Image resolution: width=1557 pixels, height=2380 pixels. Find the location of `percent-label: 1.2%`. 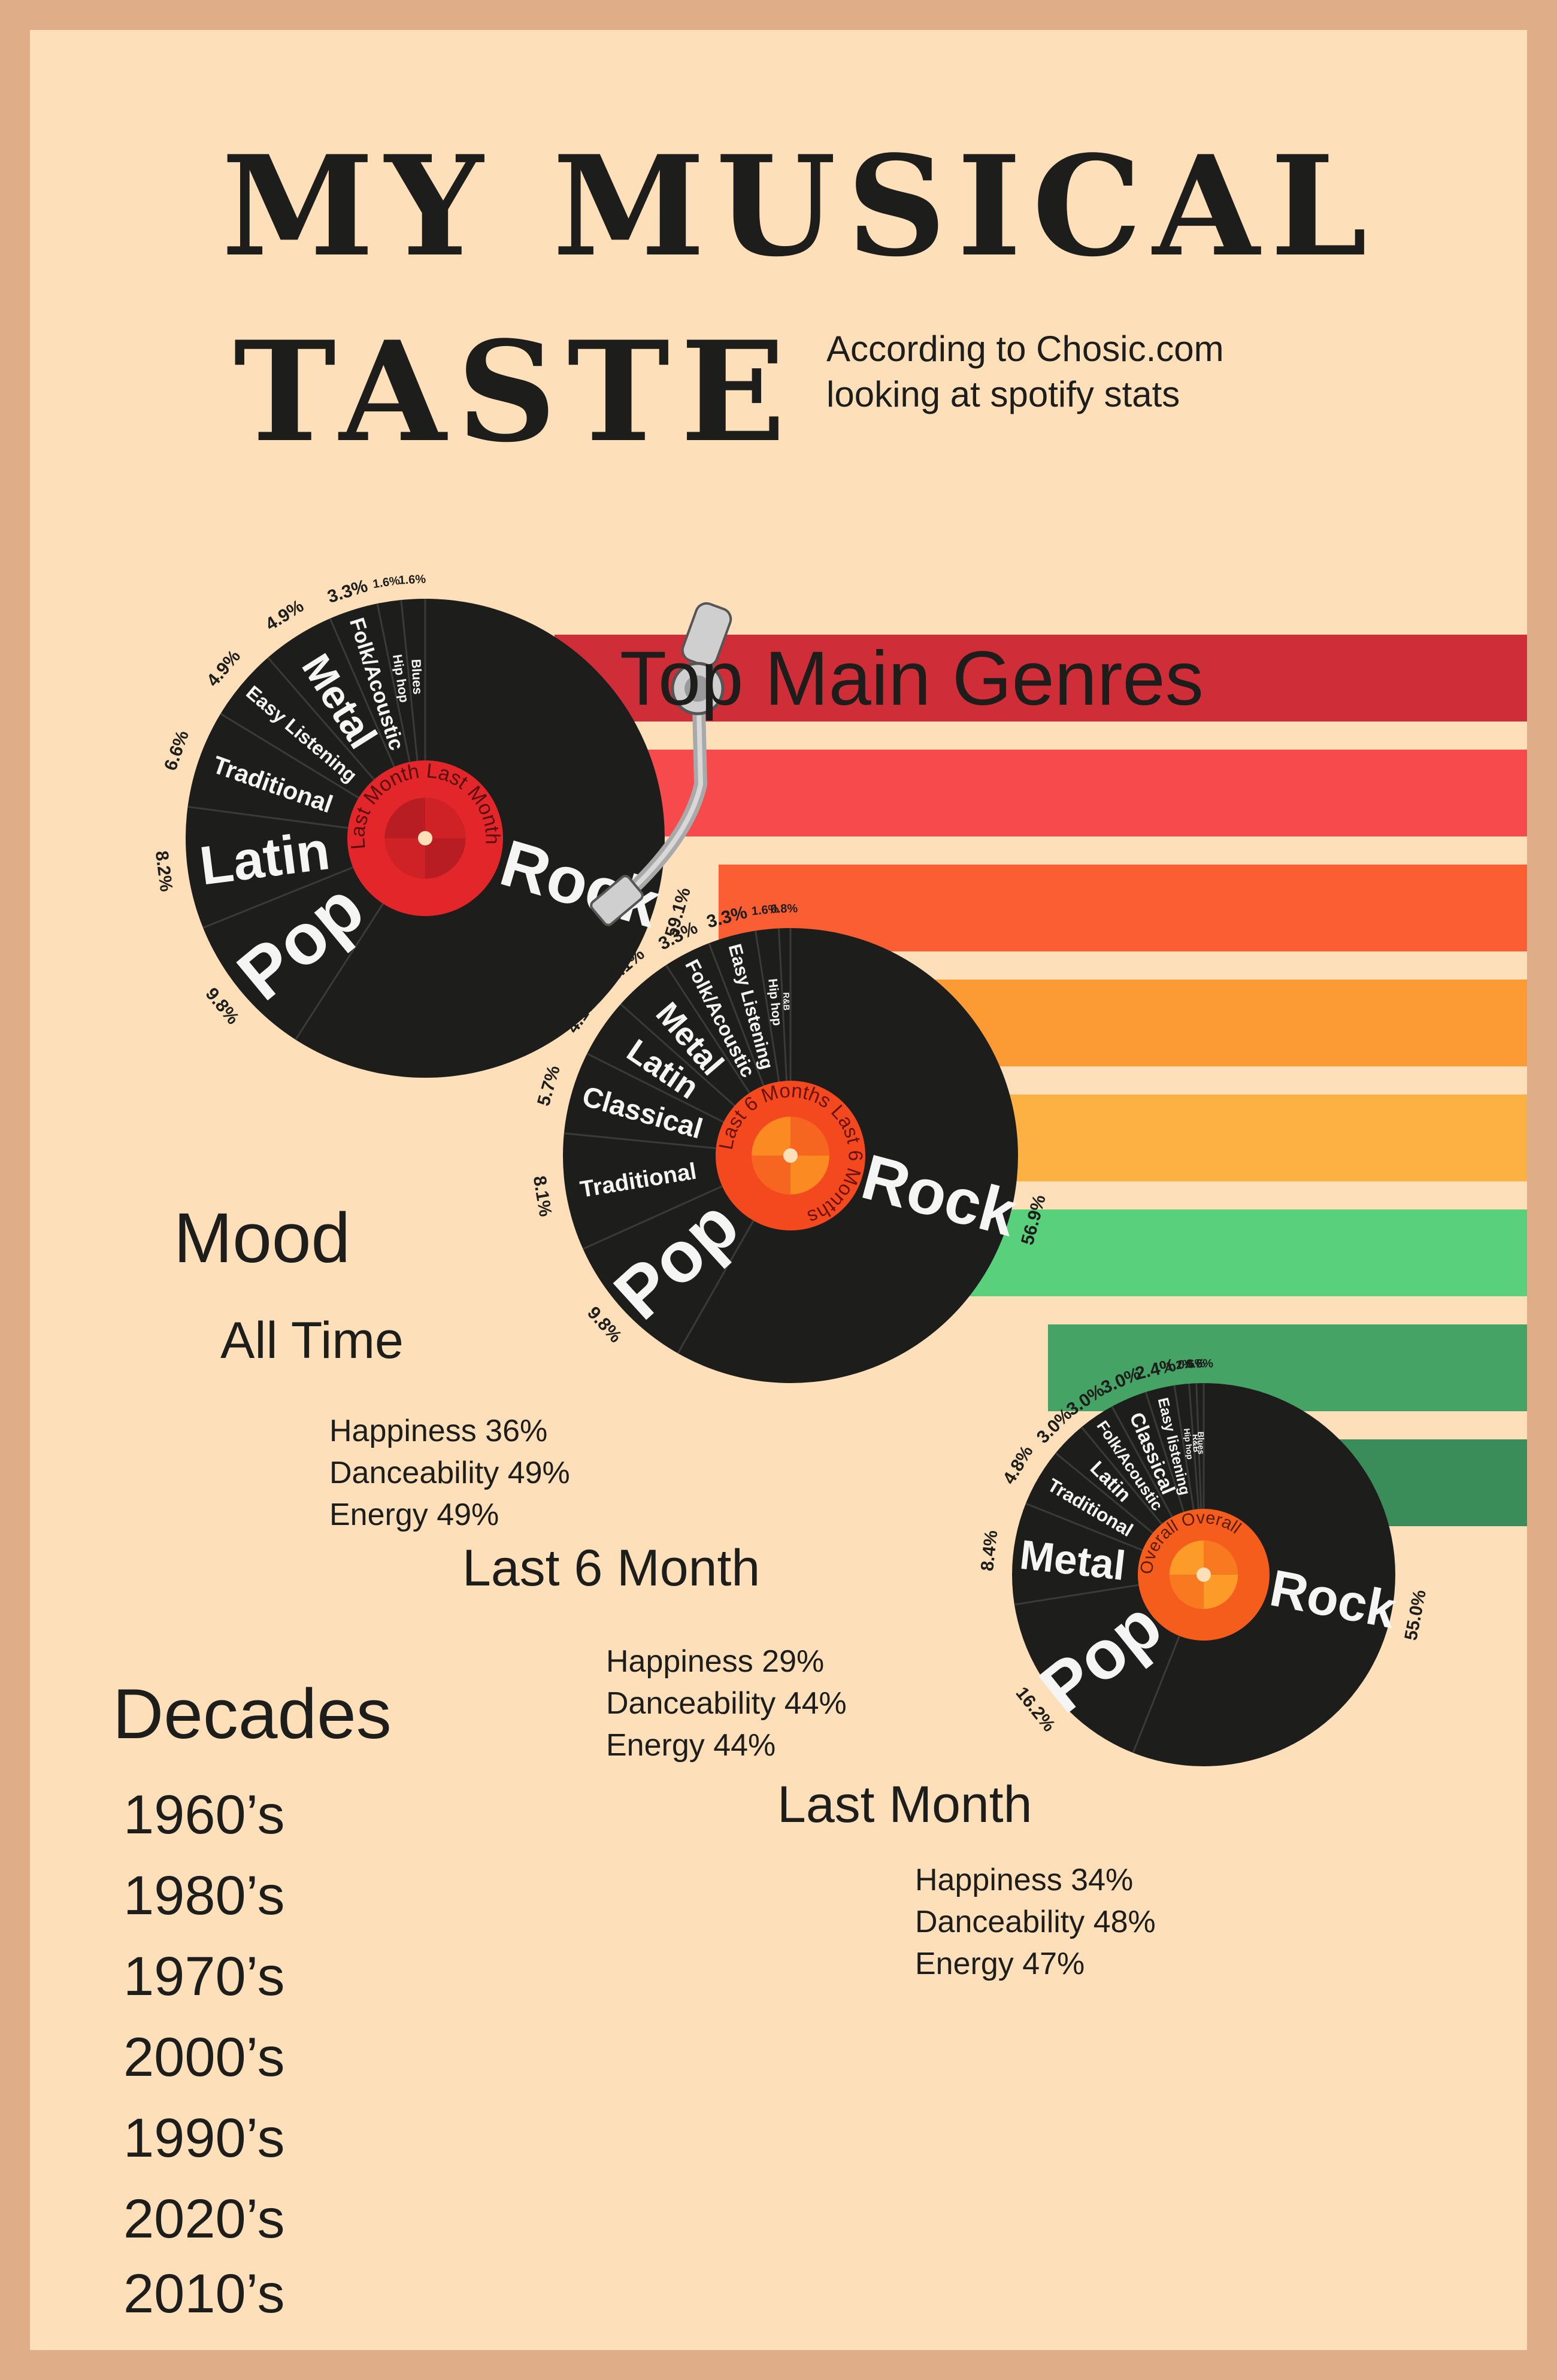

percent-label: 1.2% is located at coordinates (1179, 1365).